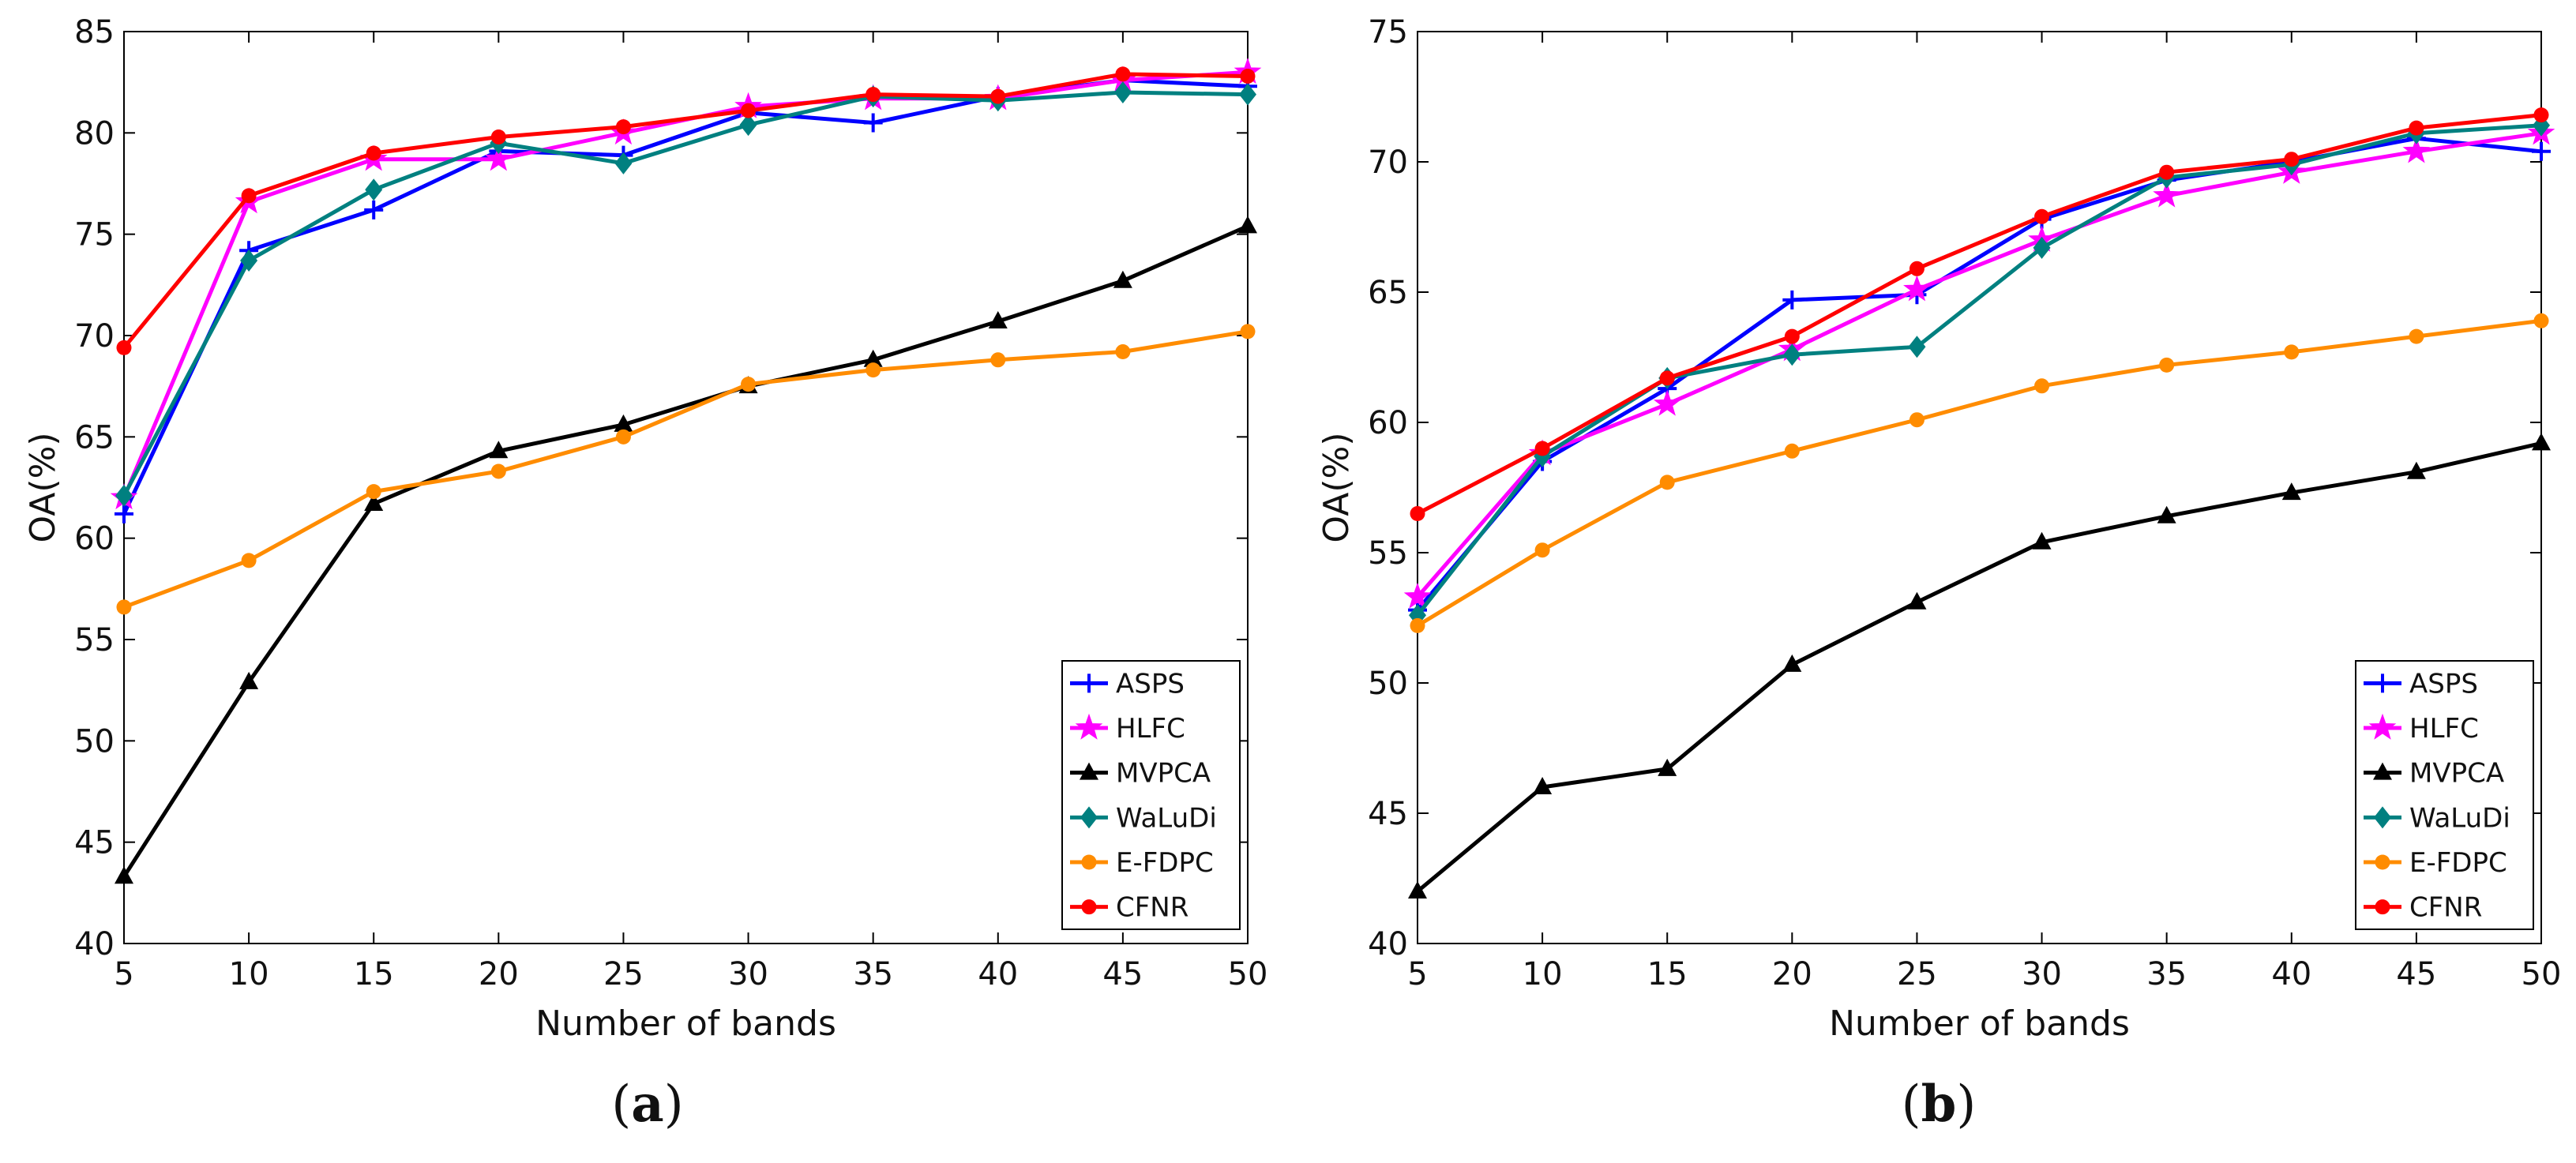 The image size is (2576, 1163). I want to click on series-cfnr, so click(686, 210).